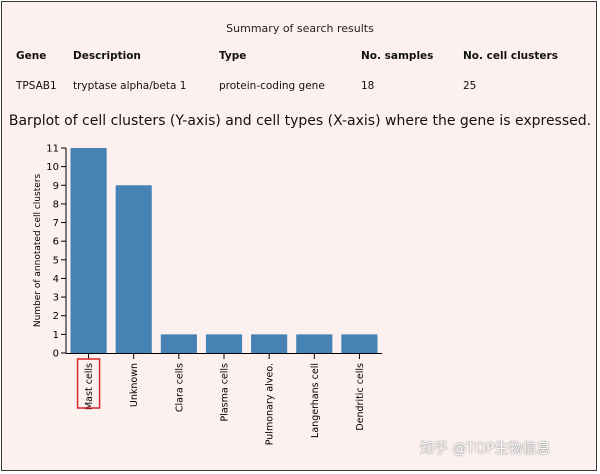 This screenshot has width=600, height=474. Describe the element at coordinates (56, 223) in the screenshot. I see `y-tick-label: 7` at that location.